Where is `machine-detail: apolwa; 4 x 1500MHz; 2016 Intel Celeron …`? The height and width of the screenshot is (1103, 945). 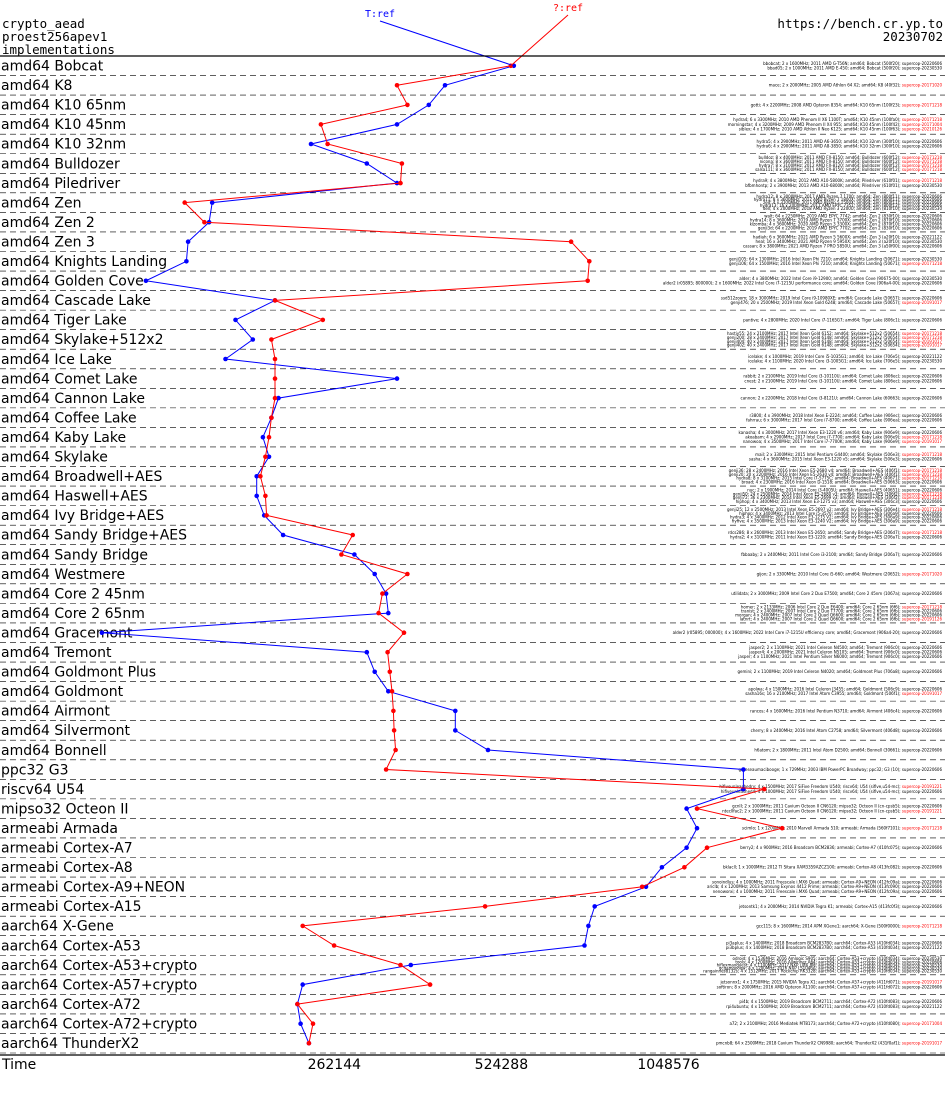
machine-detail: apolwa; 4 x 1500MHz; 2016 Intel Celeron … is located at coordinates (845, 688).